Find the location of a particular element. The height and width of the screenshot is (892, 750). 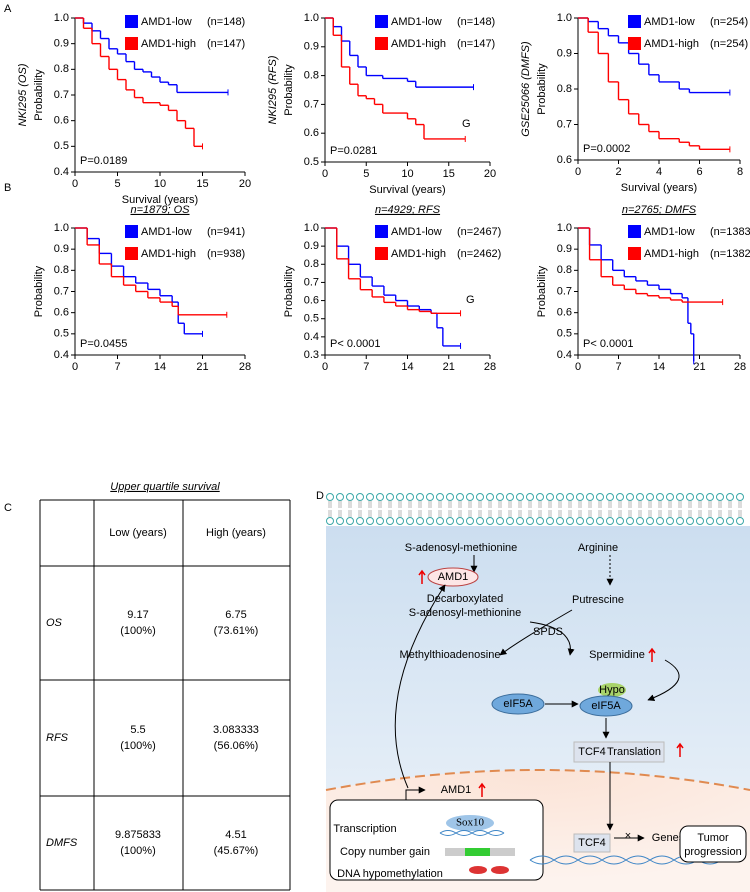

x-tick-label: 5 is located at coordinates (117, 184).